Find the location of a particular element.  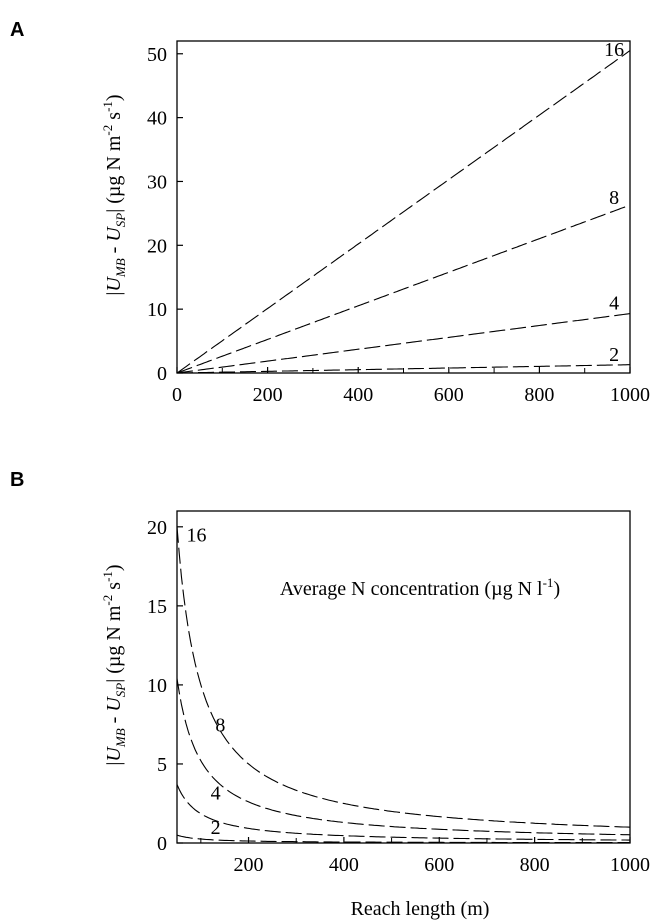

x-axis-label-b: Reach length (m) is located at coordinates (420, 909).